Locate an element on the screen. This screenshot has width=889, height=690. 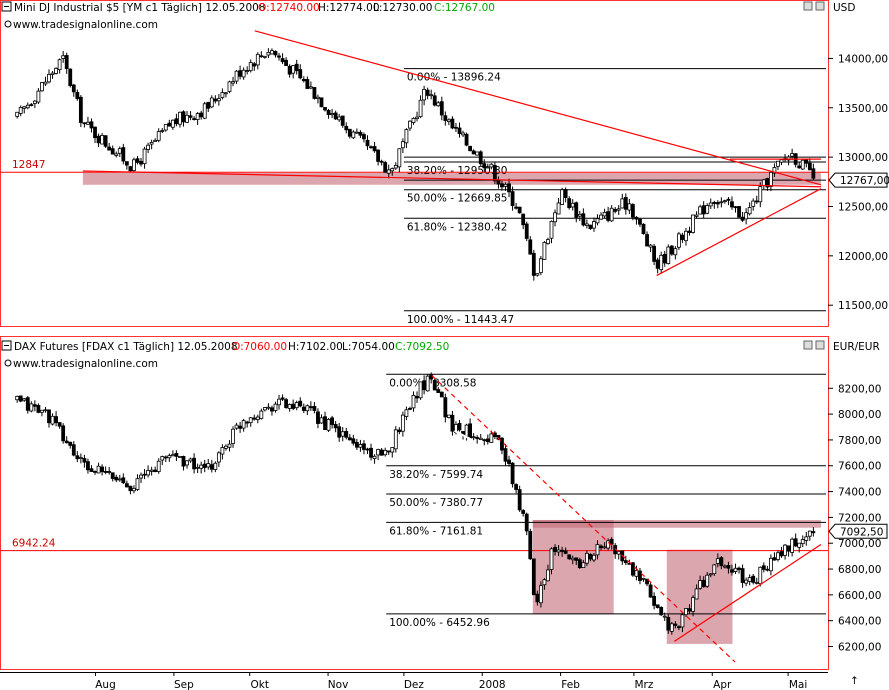
dj-last-price: 12767,00 is located at coordinates (864, 181).